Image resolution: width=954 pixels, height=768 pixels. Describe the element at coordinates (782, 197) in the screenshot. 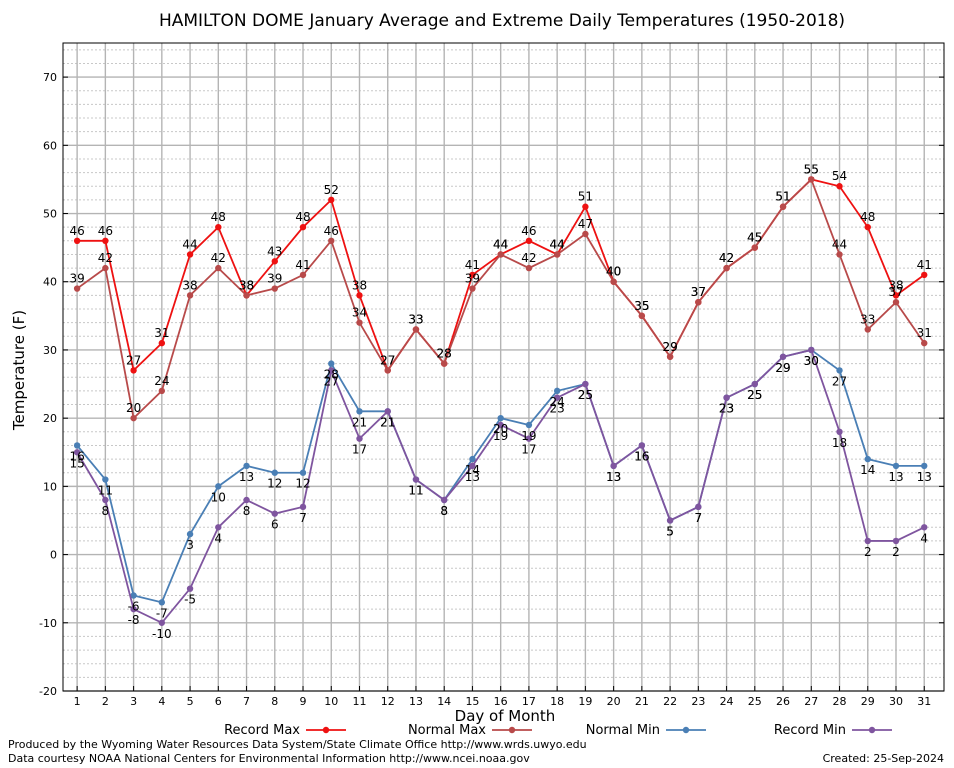

I see `data-label: 51` at that location.